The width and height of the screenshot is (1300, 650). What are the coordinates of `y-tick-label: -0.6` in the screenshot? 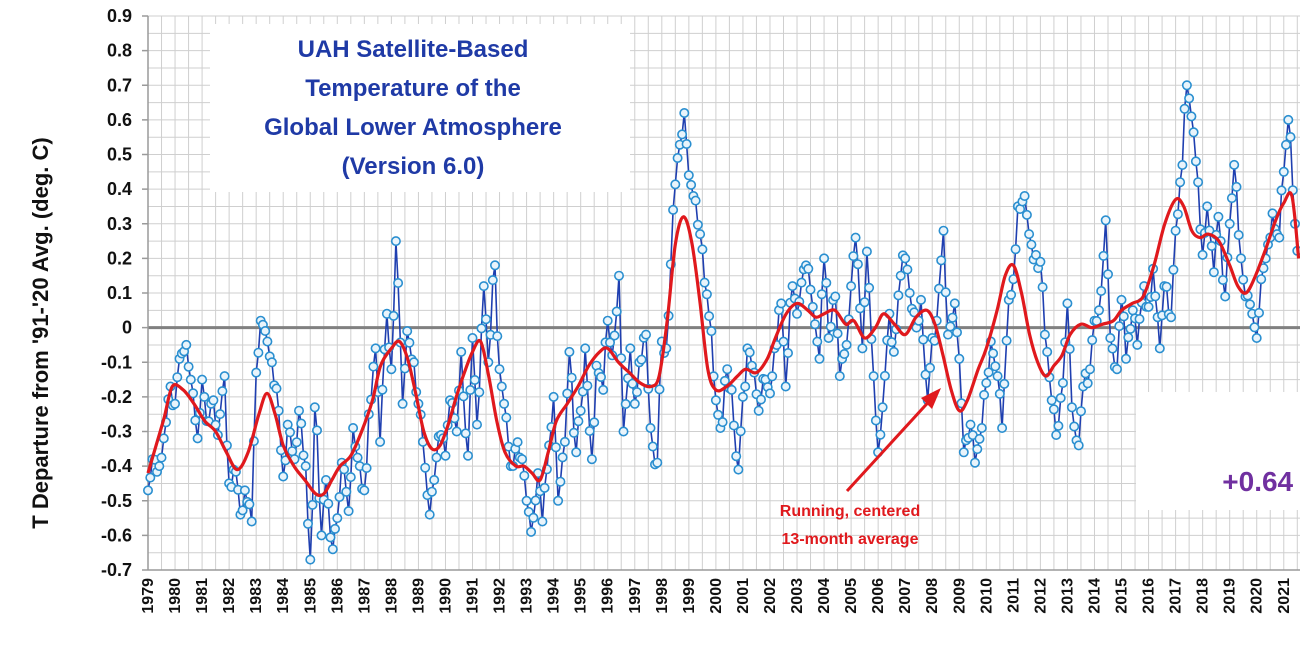 It's located at (116, 535).